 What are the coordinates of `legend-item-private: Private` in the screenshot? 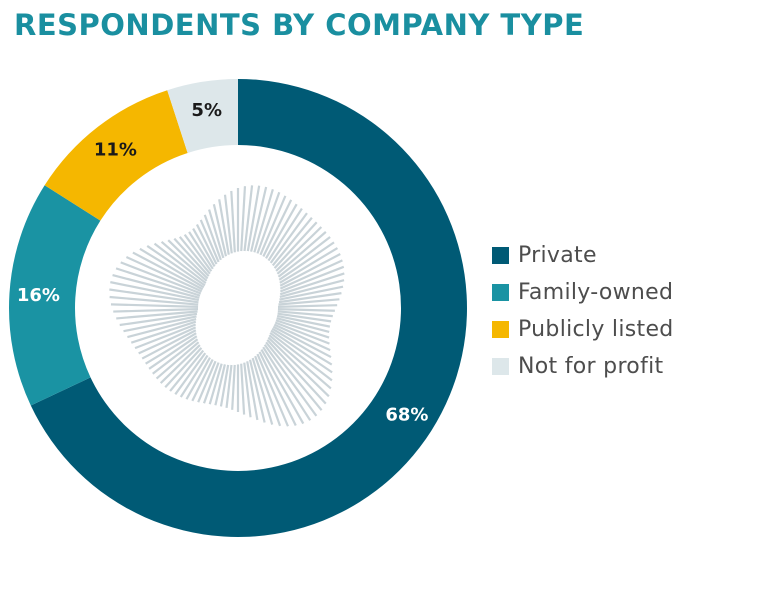 It's located at (583, 255).